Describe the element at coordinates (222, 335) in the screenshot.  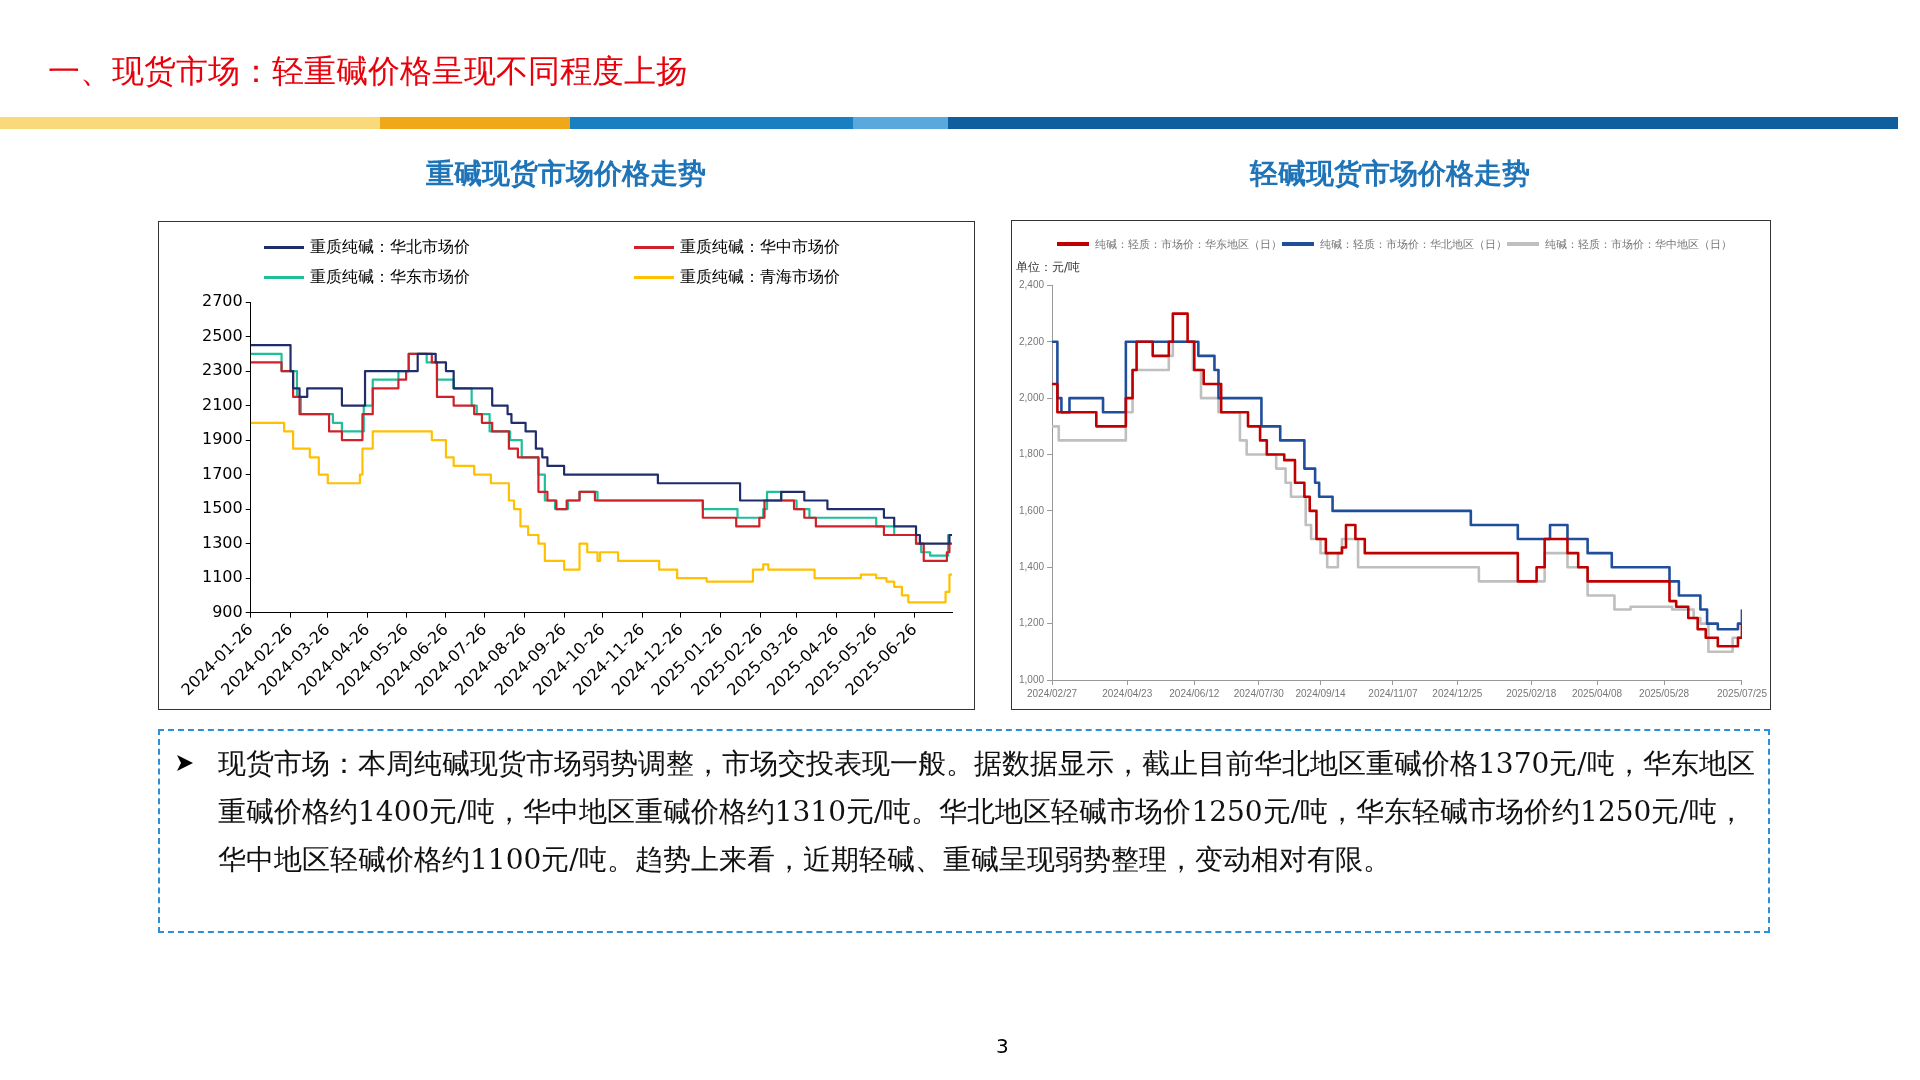
I see `y-tick-label: 2500` at that location.